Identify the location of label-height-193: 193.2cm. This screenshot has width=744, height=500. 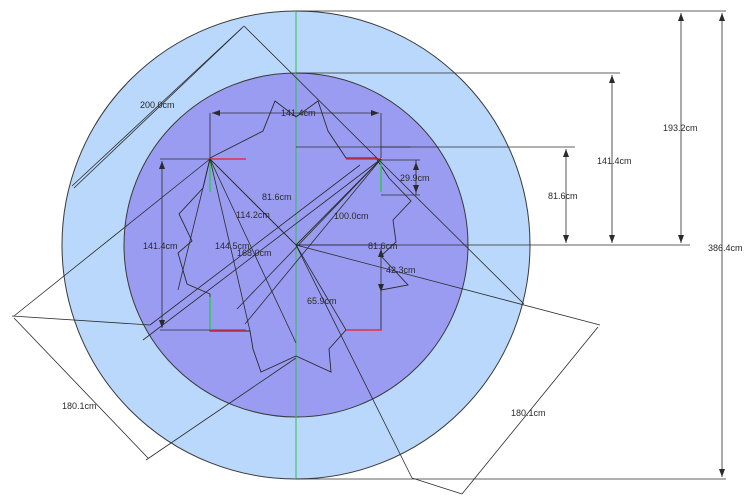
(680, 128).